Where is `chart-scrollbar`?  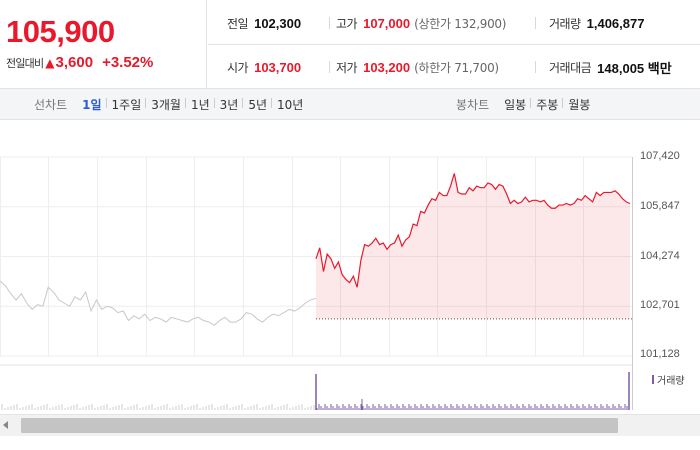 chart-scrollbar is located at coordinates (350, 425).